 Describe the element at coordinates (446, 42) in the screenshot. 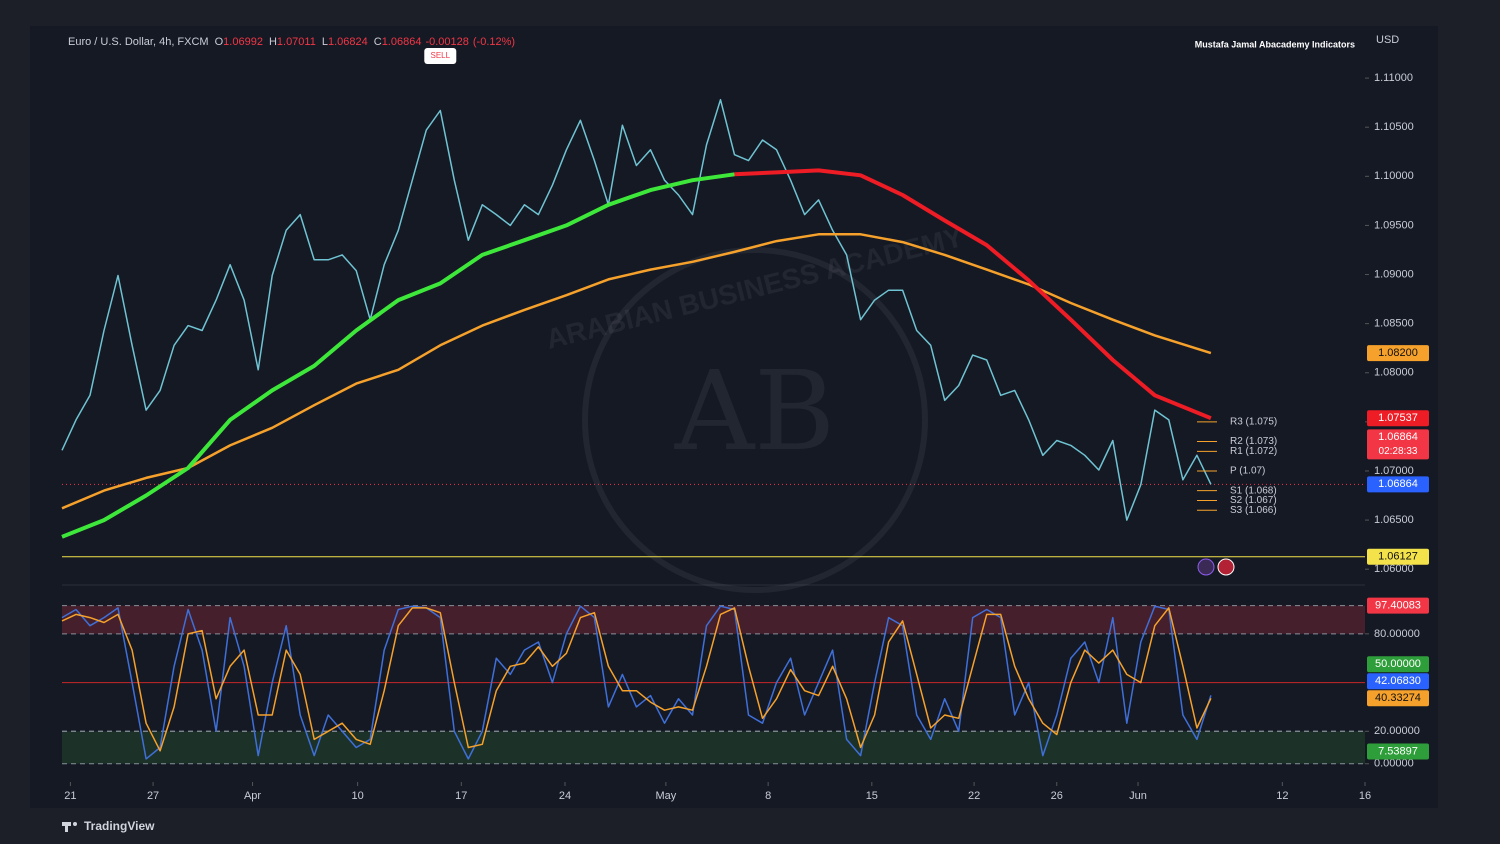

I see `change: -0.00128` at that location.